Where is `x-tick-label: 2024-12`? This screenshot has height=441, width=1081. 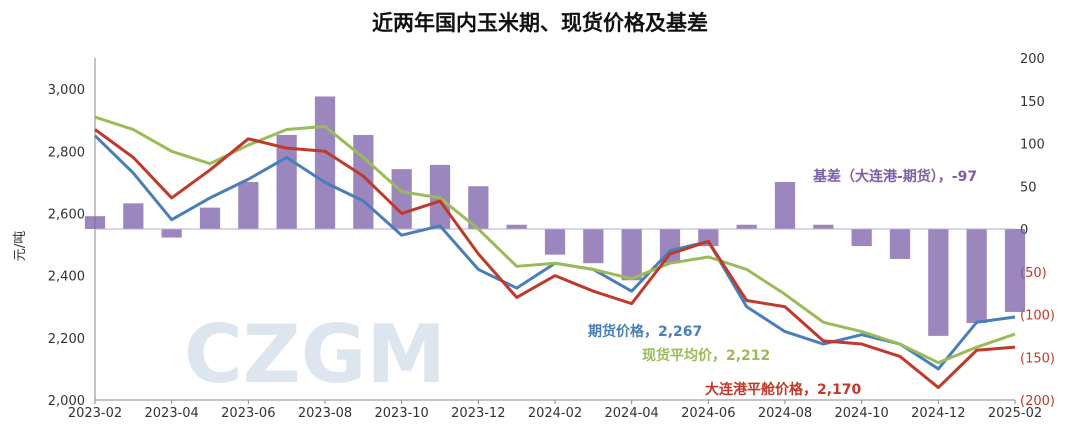 x-tick-label: 2024-12 is located at coordinates (938, 413).